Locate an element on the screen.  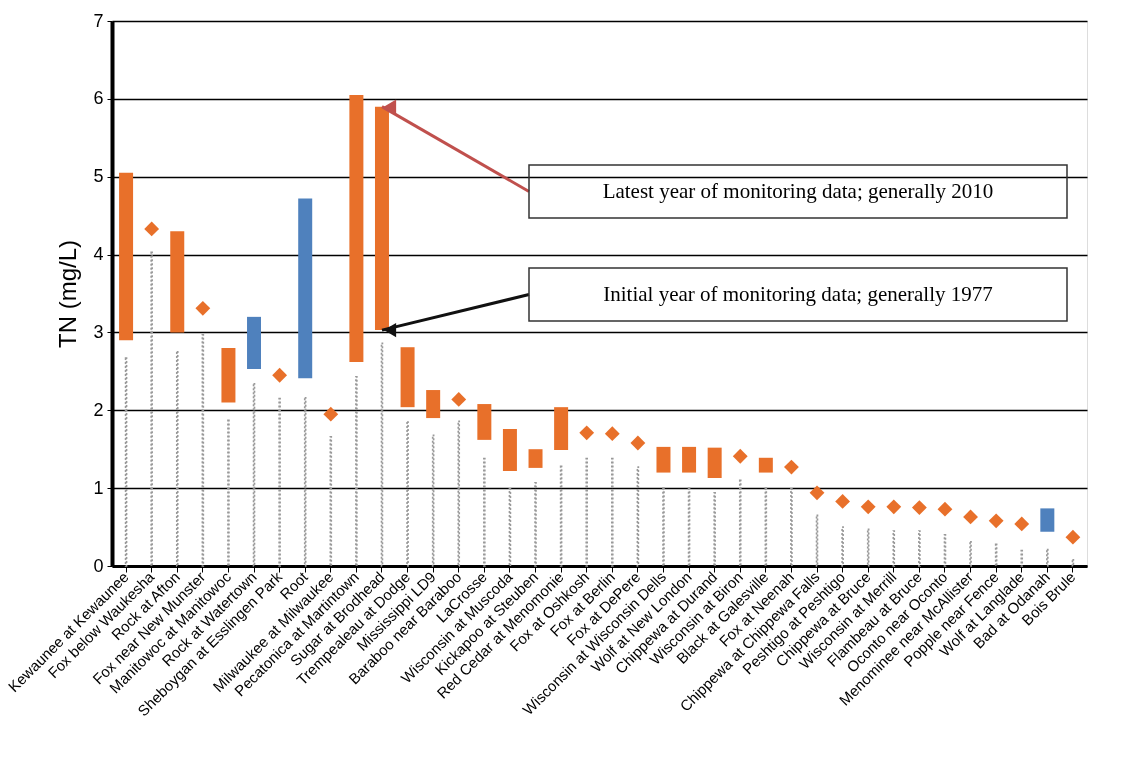
y-tick-label: 5 is located at coordinates (98, 176).